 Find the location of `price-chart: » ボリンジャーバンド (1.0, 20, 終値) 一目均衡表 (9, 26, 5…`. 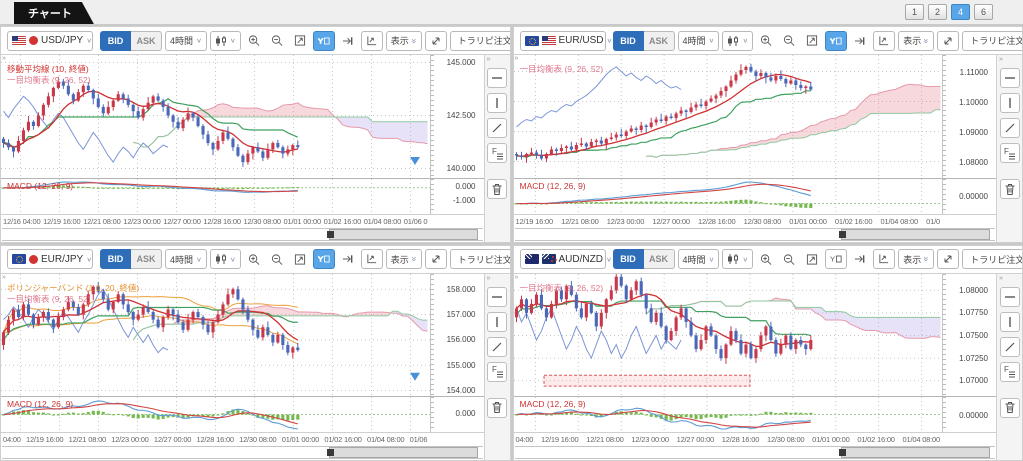

price-chart: » ボリンジャーバンド (1.0, 20, 終値) 一目均衡表 (9, 26, 5… is located at coordinates (215, 335).